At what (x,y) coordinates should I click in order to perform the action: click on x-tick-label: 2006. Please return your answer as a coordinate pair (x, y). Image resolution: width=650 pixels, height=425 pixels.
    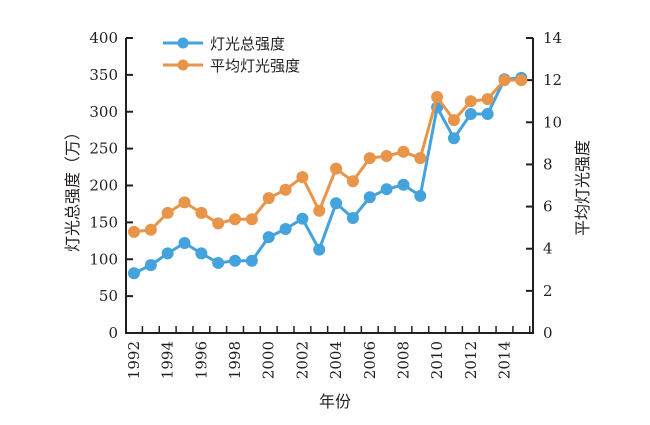
    Looking at the image, I should click on (370, 360).